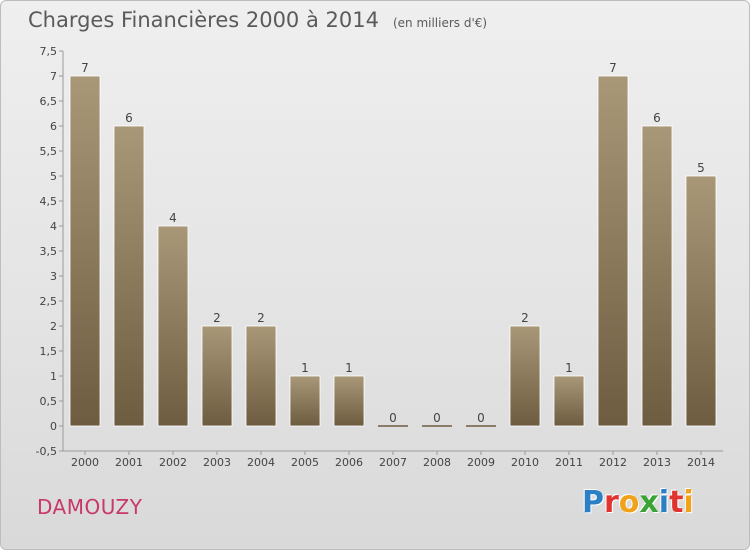 The width and height of the screenshot is (750, 550). What do you see at coordinates (203, 20) in the screenshot?
I see `title-text: Charges Financières 2000 à 2014` at bounding box center [203, 20].